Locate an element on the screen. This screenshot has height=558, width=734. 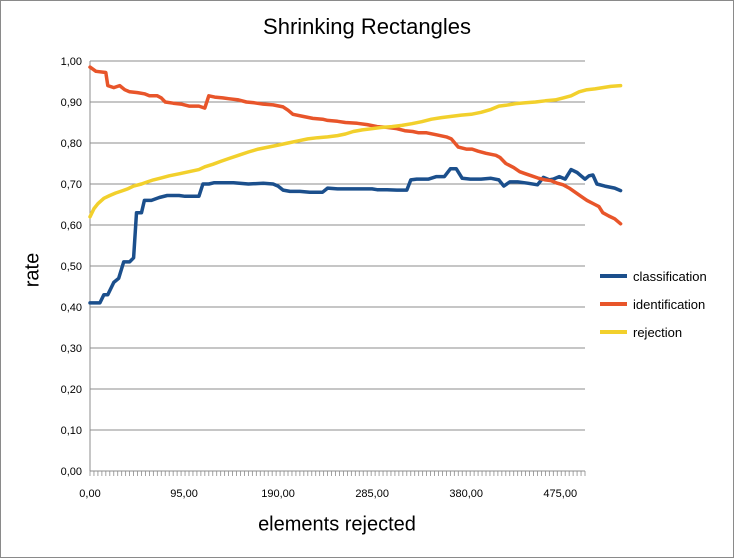
y-tick-label: 0,80 is located at coordinates (71, 144).